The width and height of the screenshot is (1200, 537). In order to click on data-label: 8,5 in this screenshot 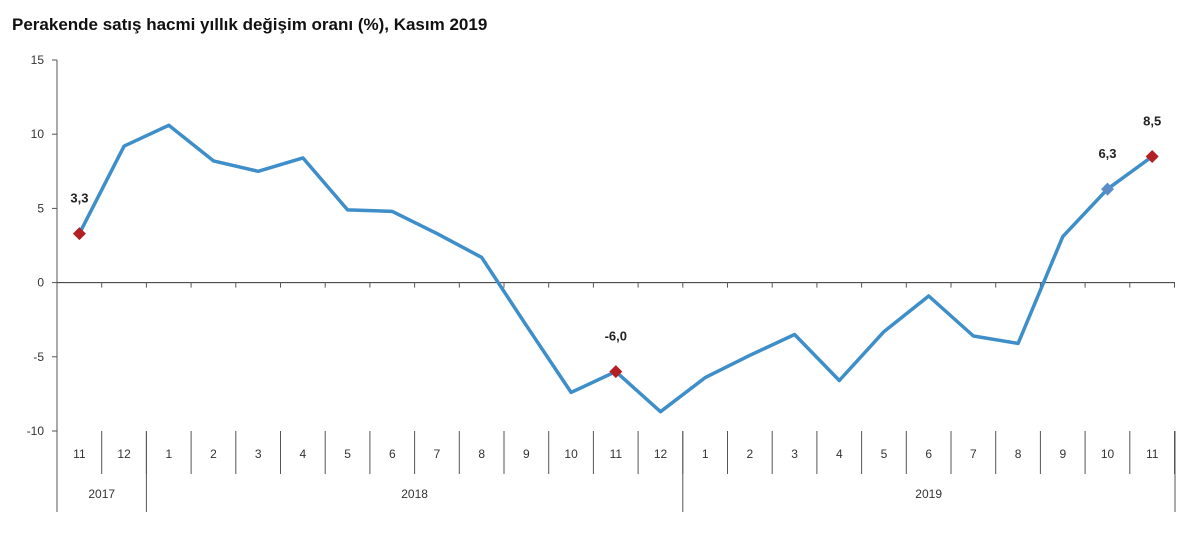, I will do `click(1152, 120)`.